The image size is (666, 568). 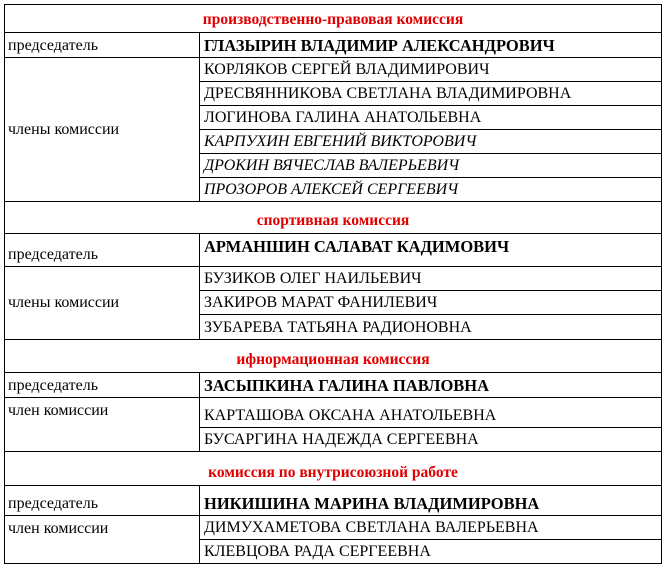 What do you see at coordinates (430, 551) in the screenshot?
I see `member-name: КЛЕВЦОВА РАДА СЕРГЕЕВНА` at bounding box center [430, 551].